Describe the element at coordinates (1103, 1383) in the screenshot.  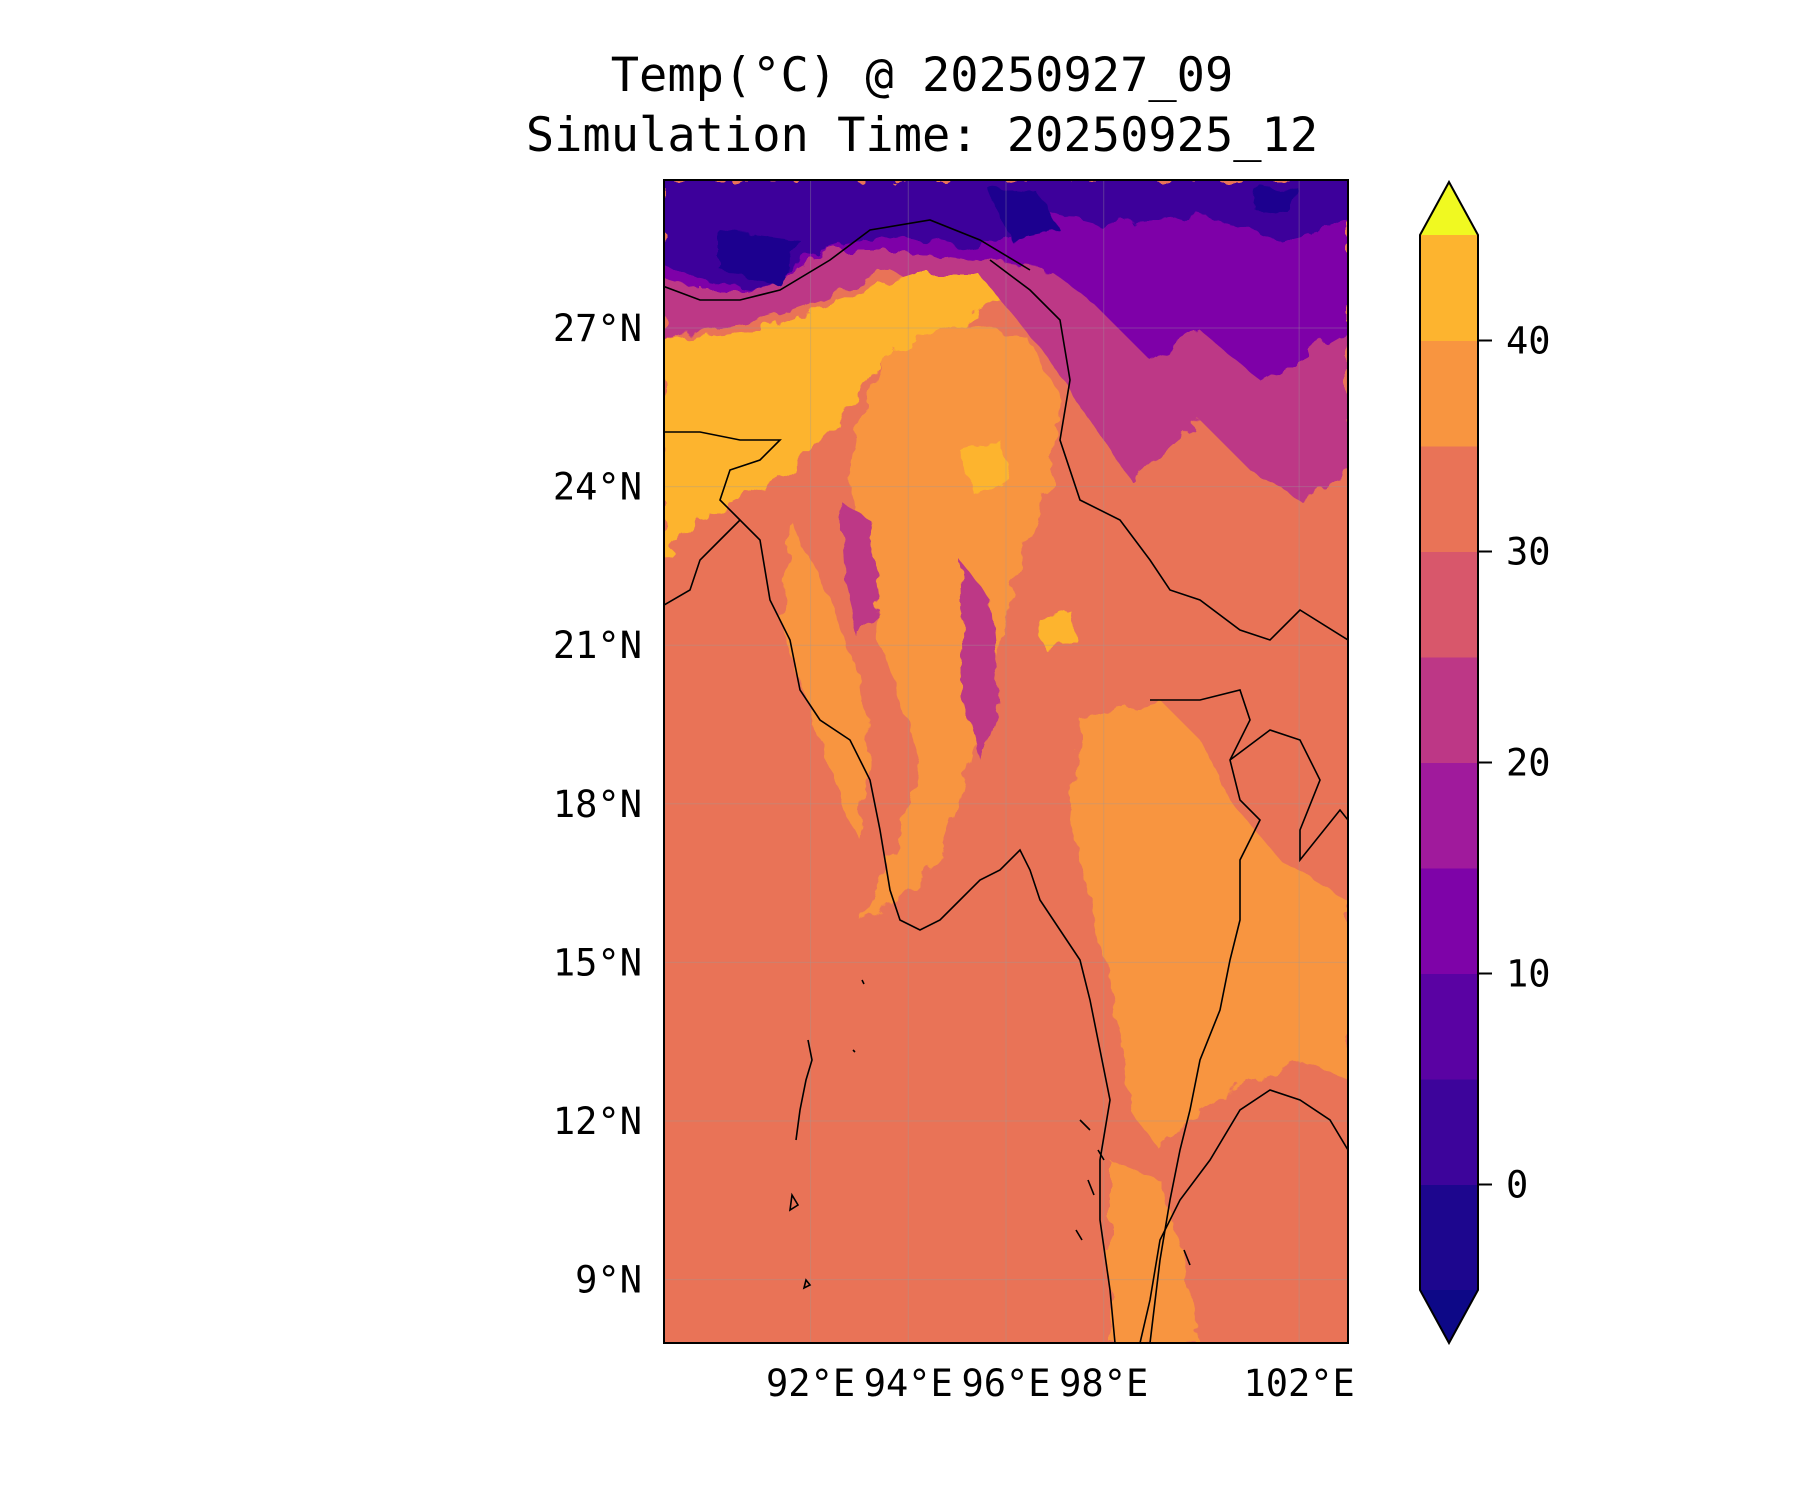
I see `lon-tick-label: 98°E` at that location.